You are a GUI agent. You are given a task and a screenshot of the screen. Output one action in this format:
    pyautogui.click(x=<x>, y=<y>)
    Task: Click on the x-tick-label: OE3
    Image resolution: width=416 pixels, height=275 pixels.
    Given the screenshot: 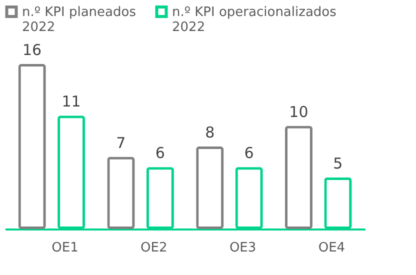 What is the action you would take?
    pyautogui.click(x=242, y=248)
    